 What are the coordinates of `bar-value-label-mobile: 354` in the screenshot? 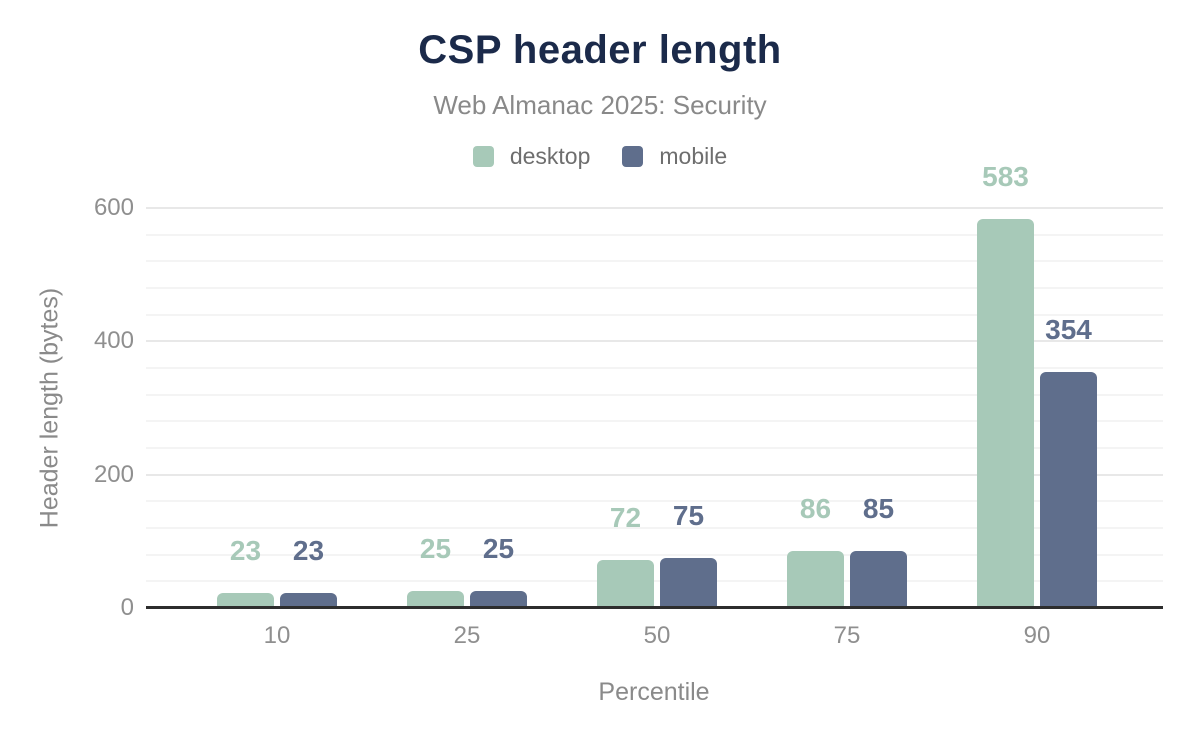 It's located at (1068, 329).